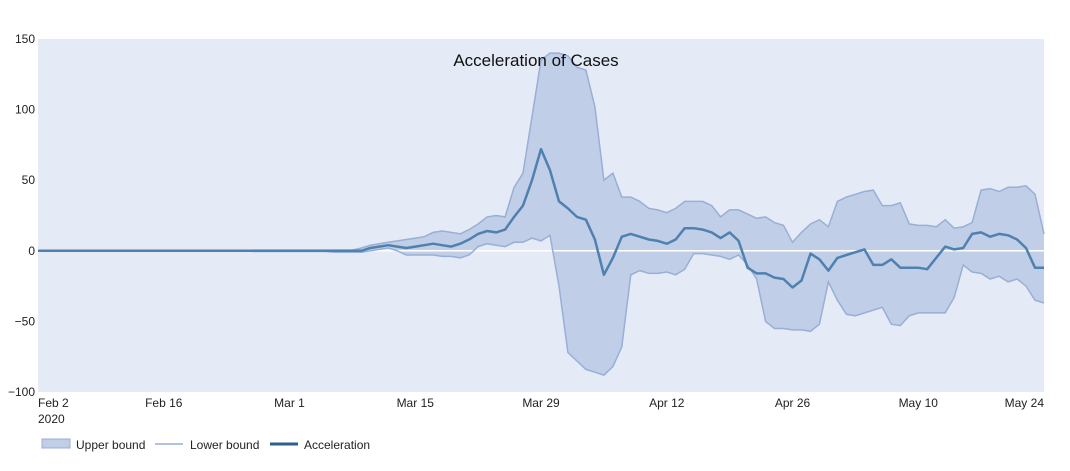 This screenshot has width=1070, height=471. Describe the element at coordinates (25, 110) in the screenshot. I see `y-tick-label: 100` at that location.